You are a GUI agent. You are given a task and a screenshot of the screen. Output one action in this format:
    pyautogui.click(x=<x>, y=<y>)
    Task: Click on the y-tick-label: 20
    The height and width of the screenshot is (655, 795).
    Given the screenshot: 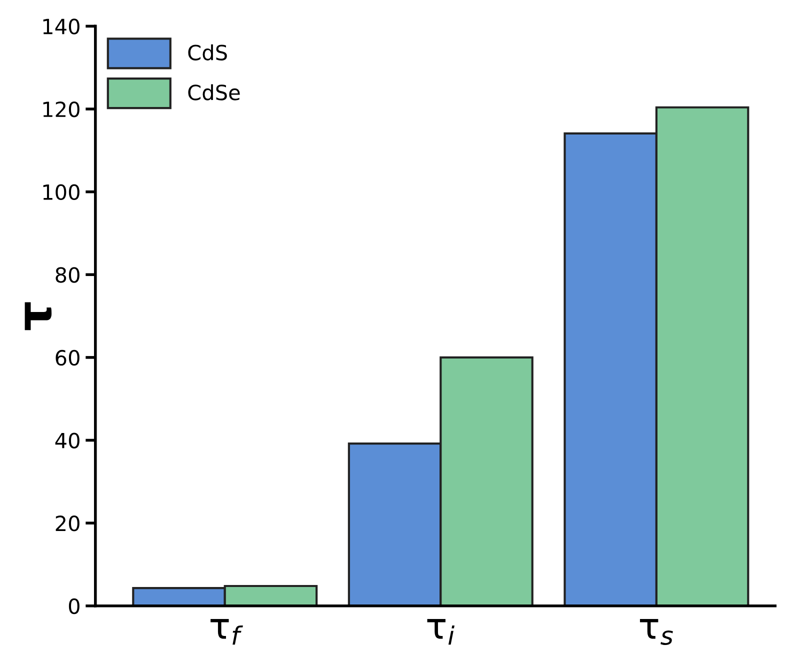 What is the action you would take?
    pyautogui.click(x=68, y=524)
    